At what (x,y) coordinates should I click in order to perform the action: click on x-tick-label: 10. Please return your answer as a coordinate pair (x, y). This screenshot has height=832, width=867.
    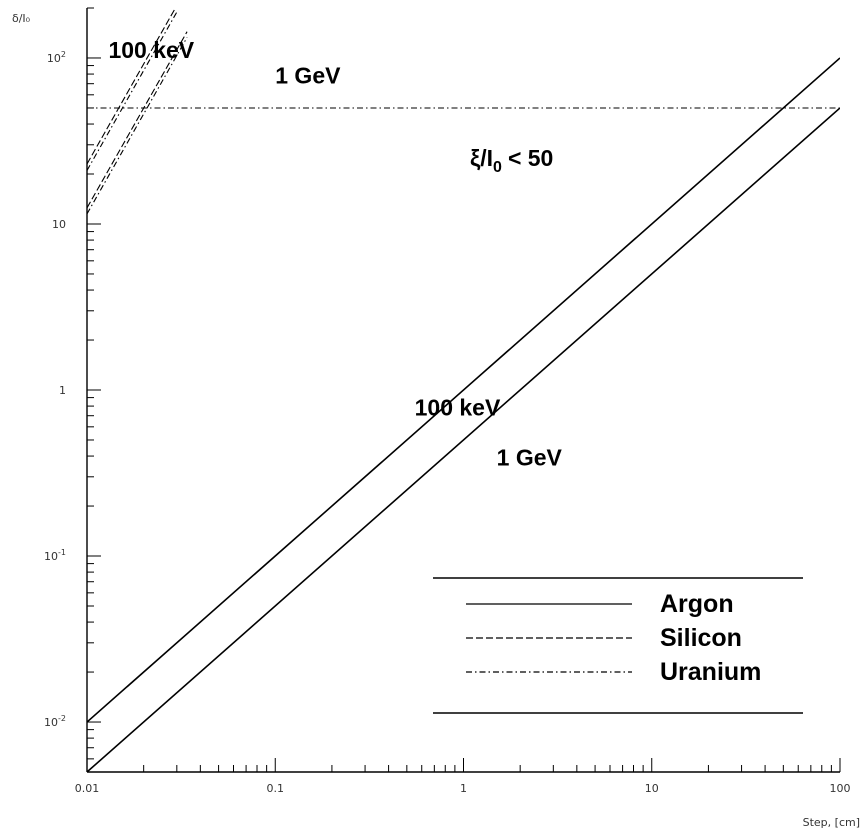
    Looking at the image, I should click on (652, 788).